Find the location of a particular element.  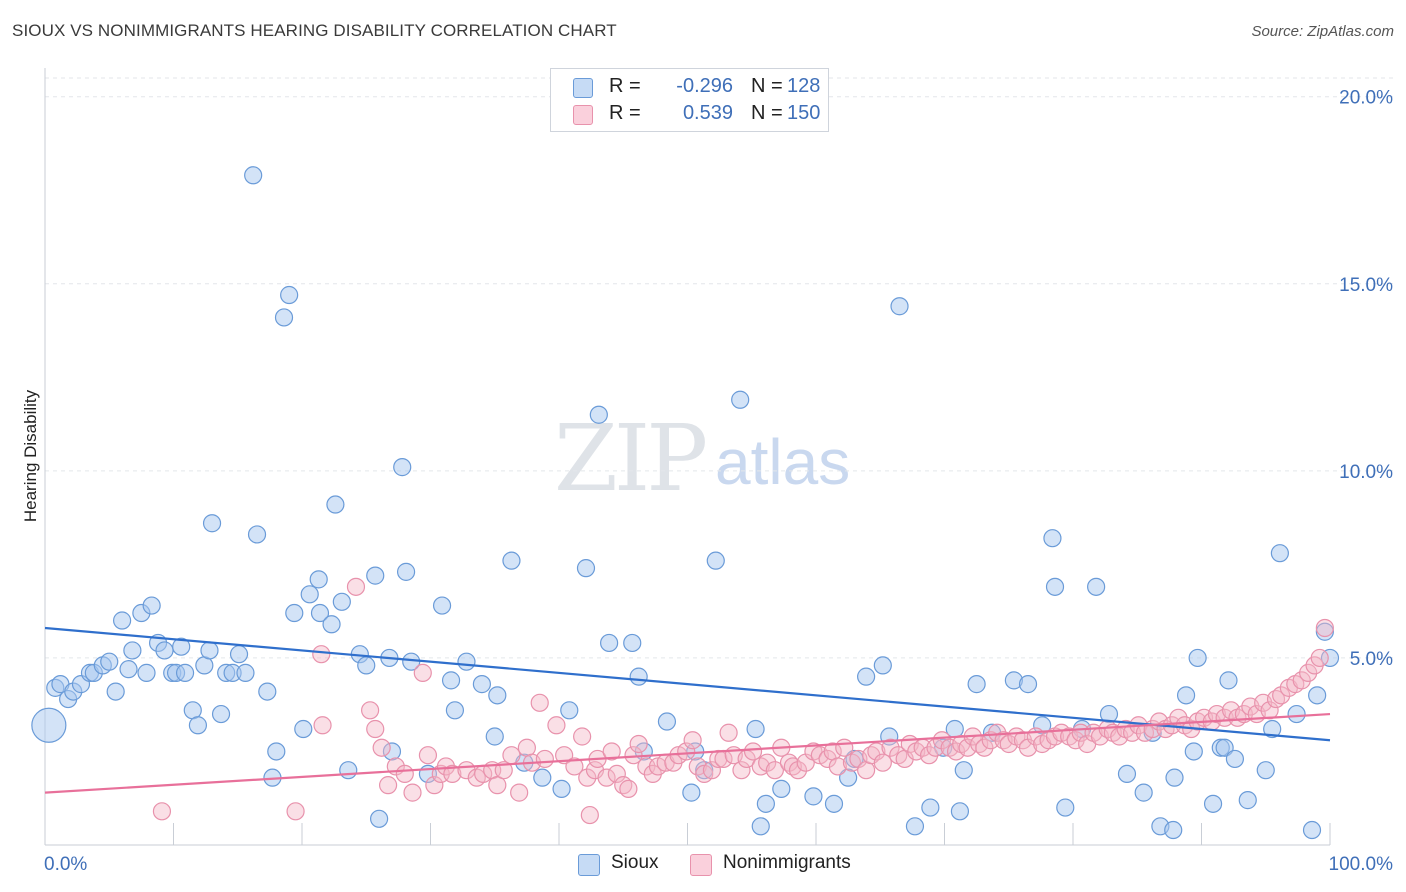

y-tick-label: 20.0% is located at coordinates (1366, 98).